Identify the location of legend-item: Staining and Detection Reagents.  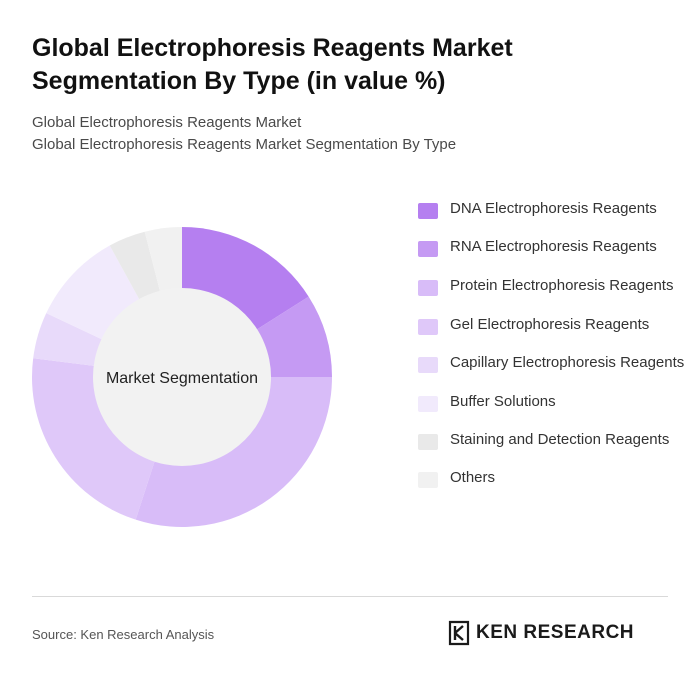
(553, 440).